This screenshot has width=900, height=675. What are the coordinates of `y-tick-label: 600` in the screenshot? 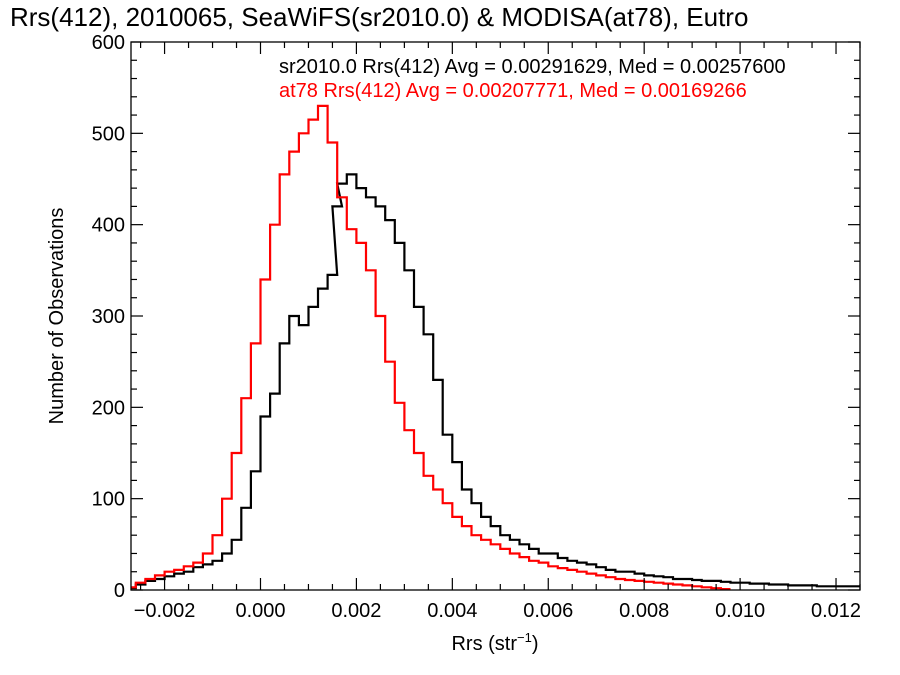 It's located at (108, 43).